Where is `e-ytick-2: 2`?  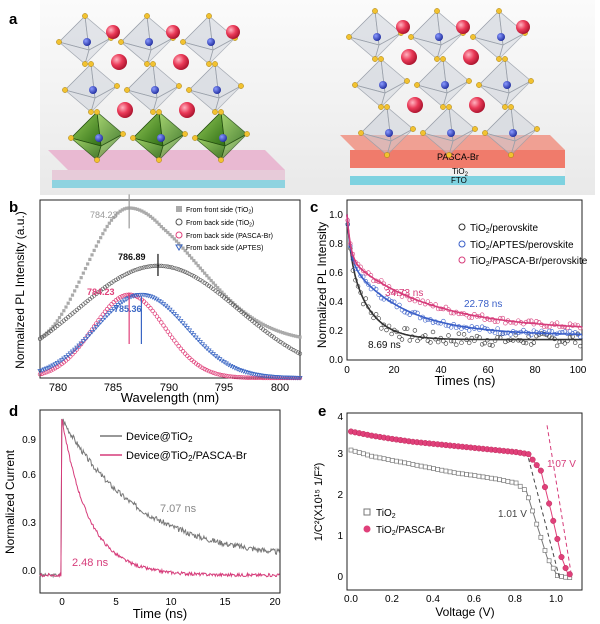 e-ytick-2: 2 is located at coordinates (340, 495).